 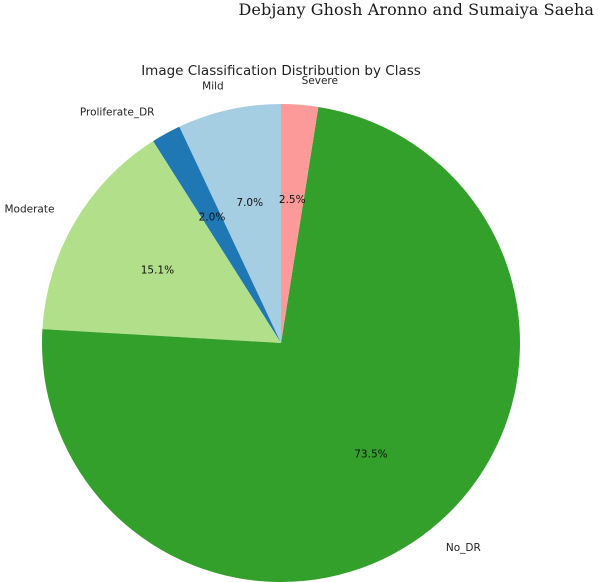 I want to click on pie-slice-proliferate-dr, so click(x=217, y=234).